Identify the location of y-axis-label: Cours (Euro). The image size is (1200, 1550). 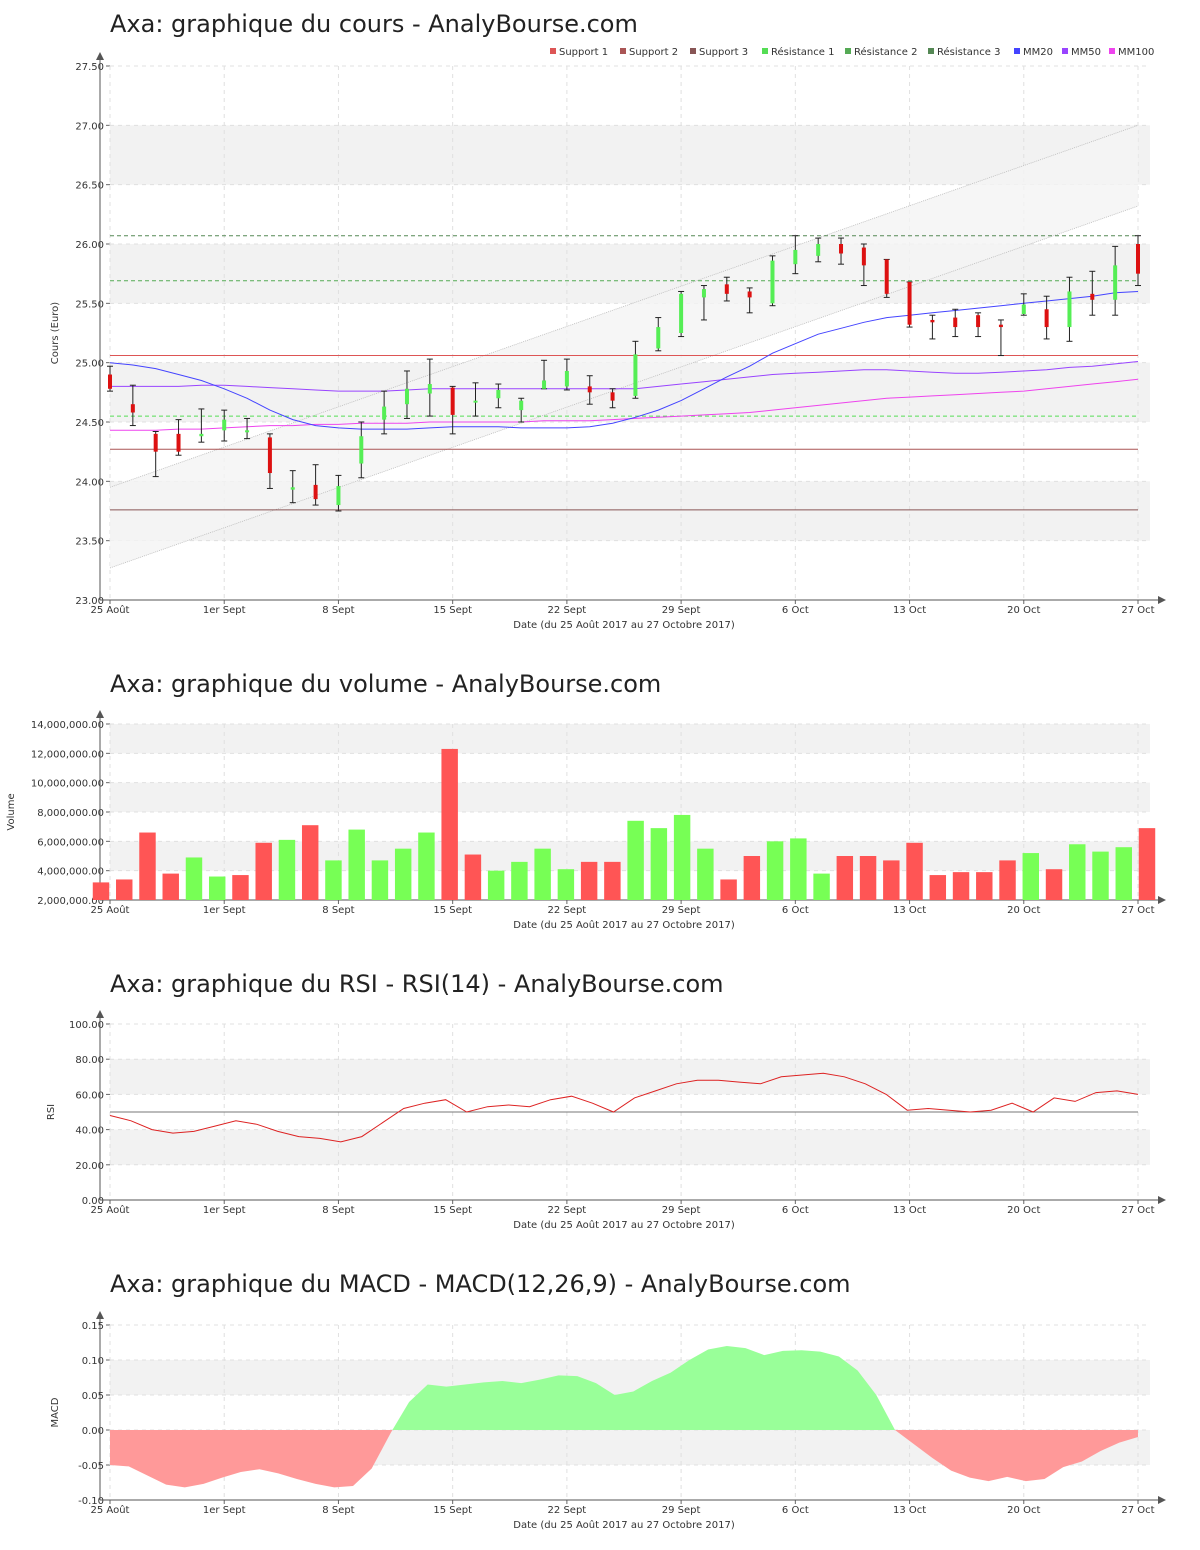
(55, 333).